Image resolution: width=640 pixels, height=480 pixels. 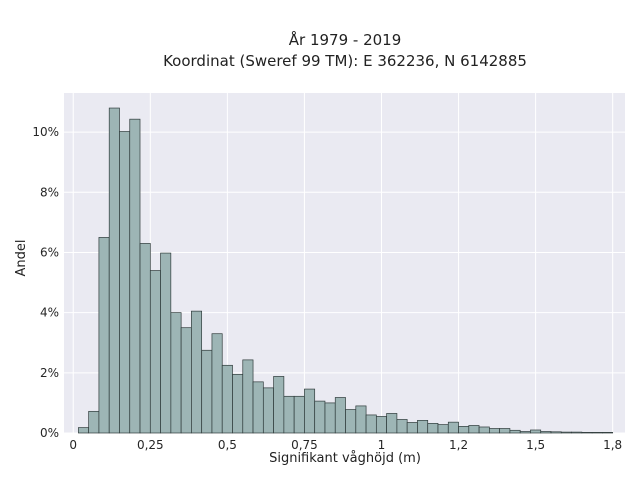 I want to click on x-tick-label: 0,5, so click(x=227, y=445).